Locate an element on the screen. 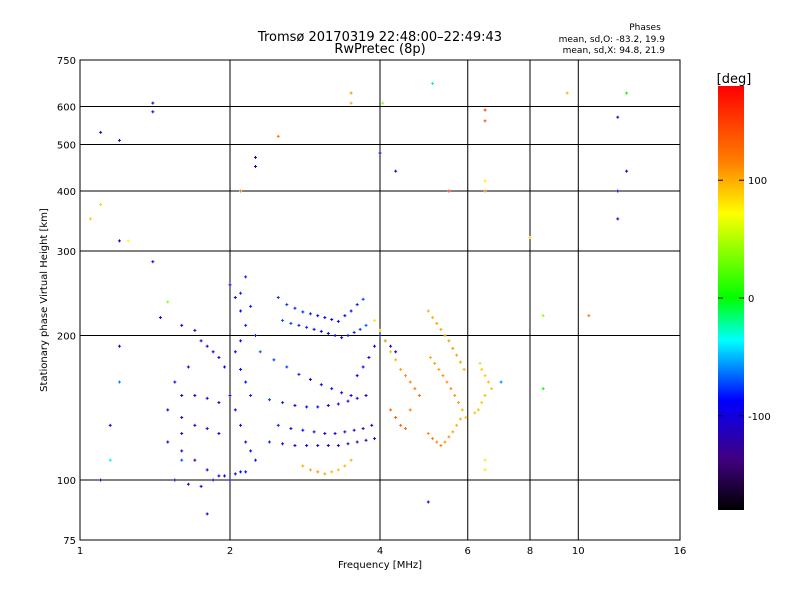 The width and height of the screenshot is (800, 604). y-tick-label: 300 is located at coordinates (66, 252).